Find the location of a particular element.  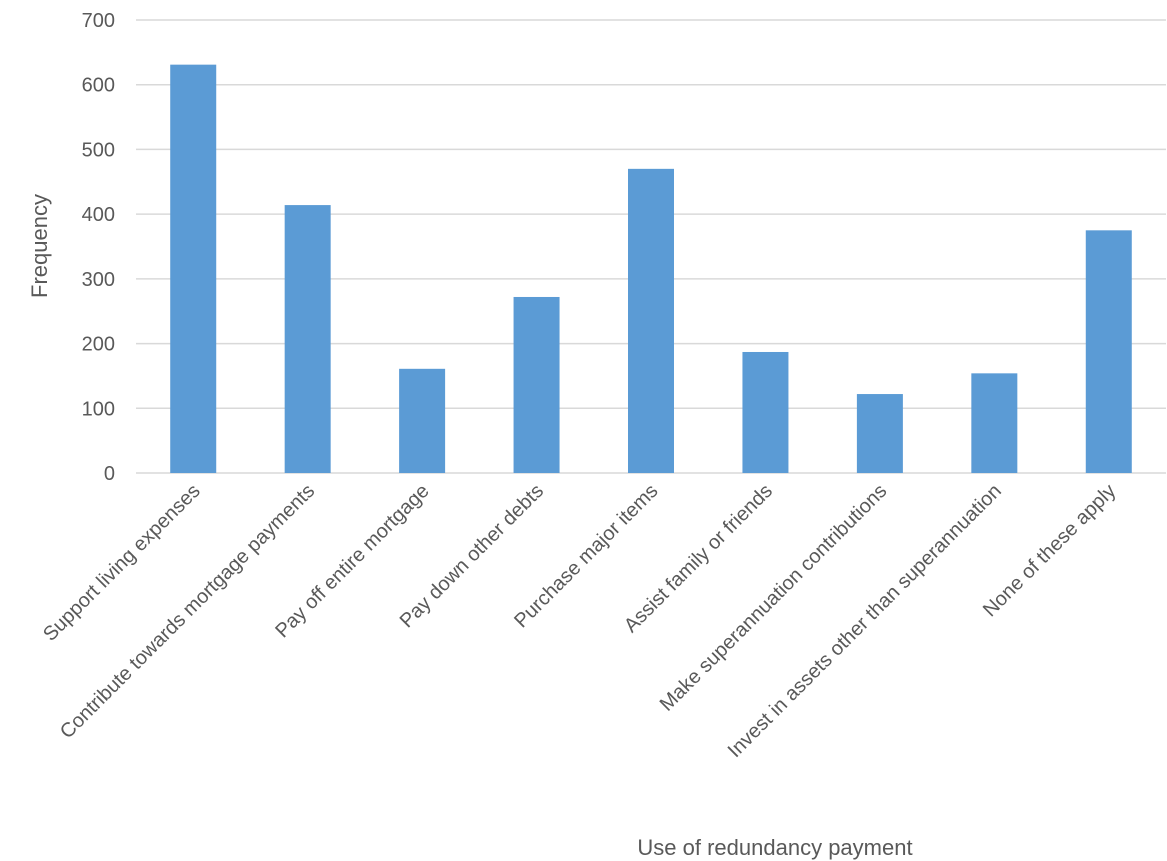

x-tick-label: Contribute towards mortgage payments is located at coordinates (187, 611).